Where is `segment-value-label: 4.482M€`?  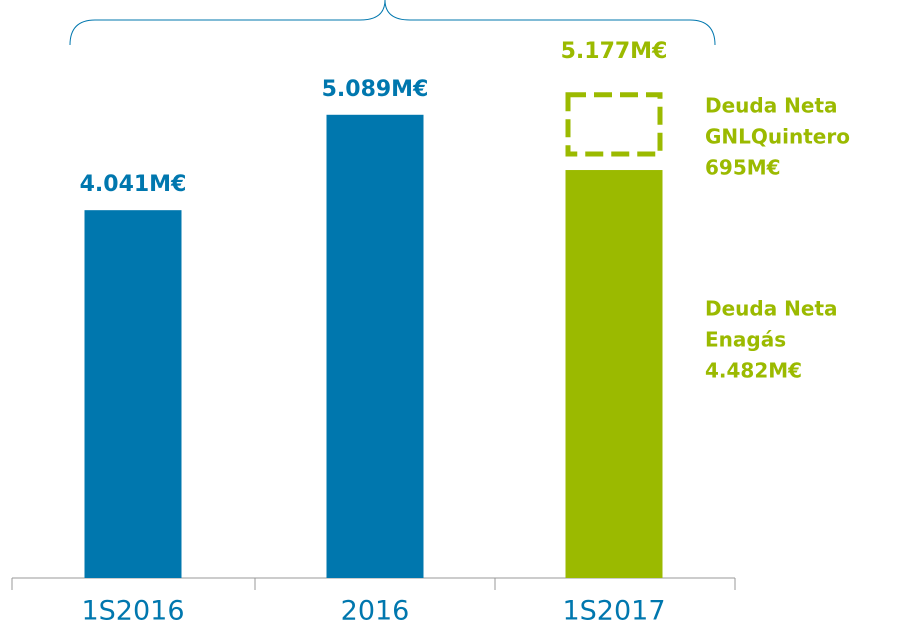 segment-value-label: 4.482M€ is located at coordinates (753, 371).